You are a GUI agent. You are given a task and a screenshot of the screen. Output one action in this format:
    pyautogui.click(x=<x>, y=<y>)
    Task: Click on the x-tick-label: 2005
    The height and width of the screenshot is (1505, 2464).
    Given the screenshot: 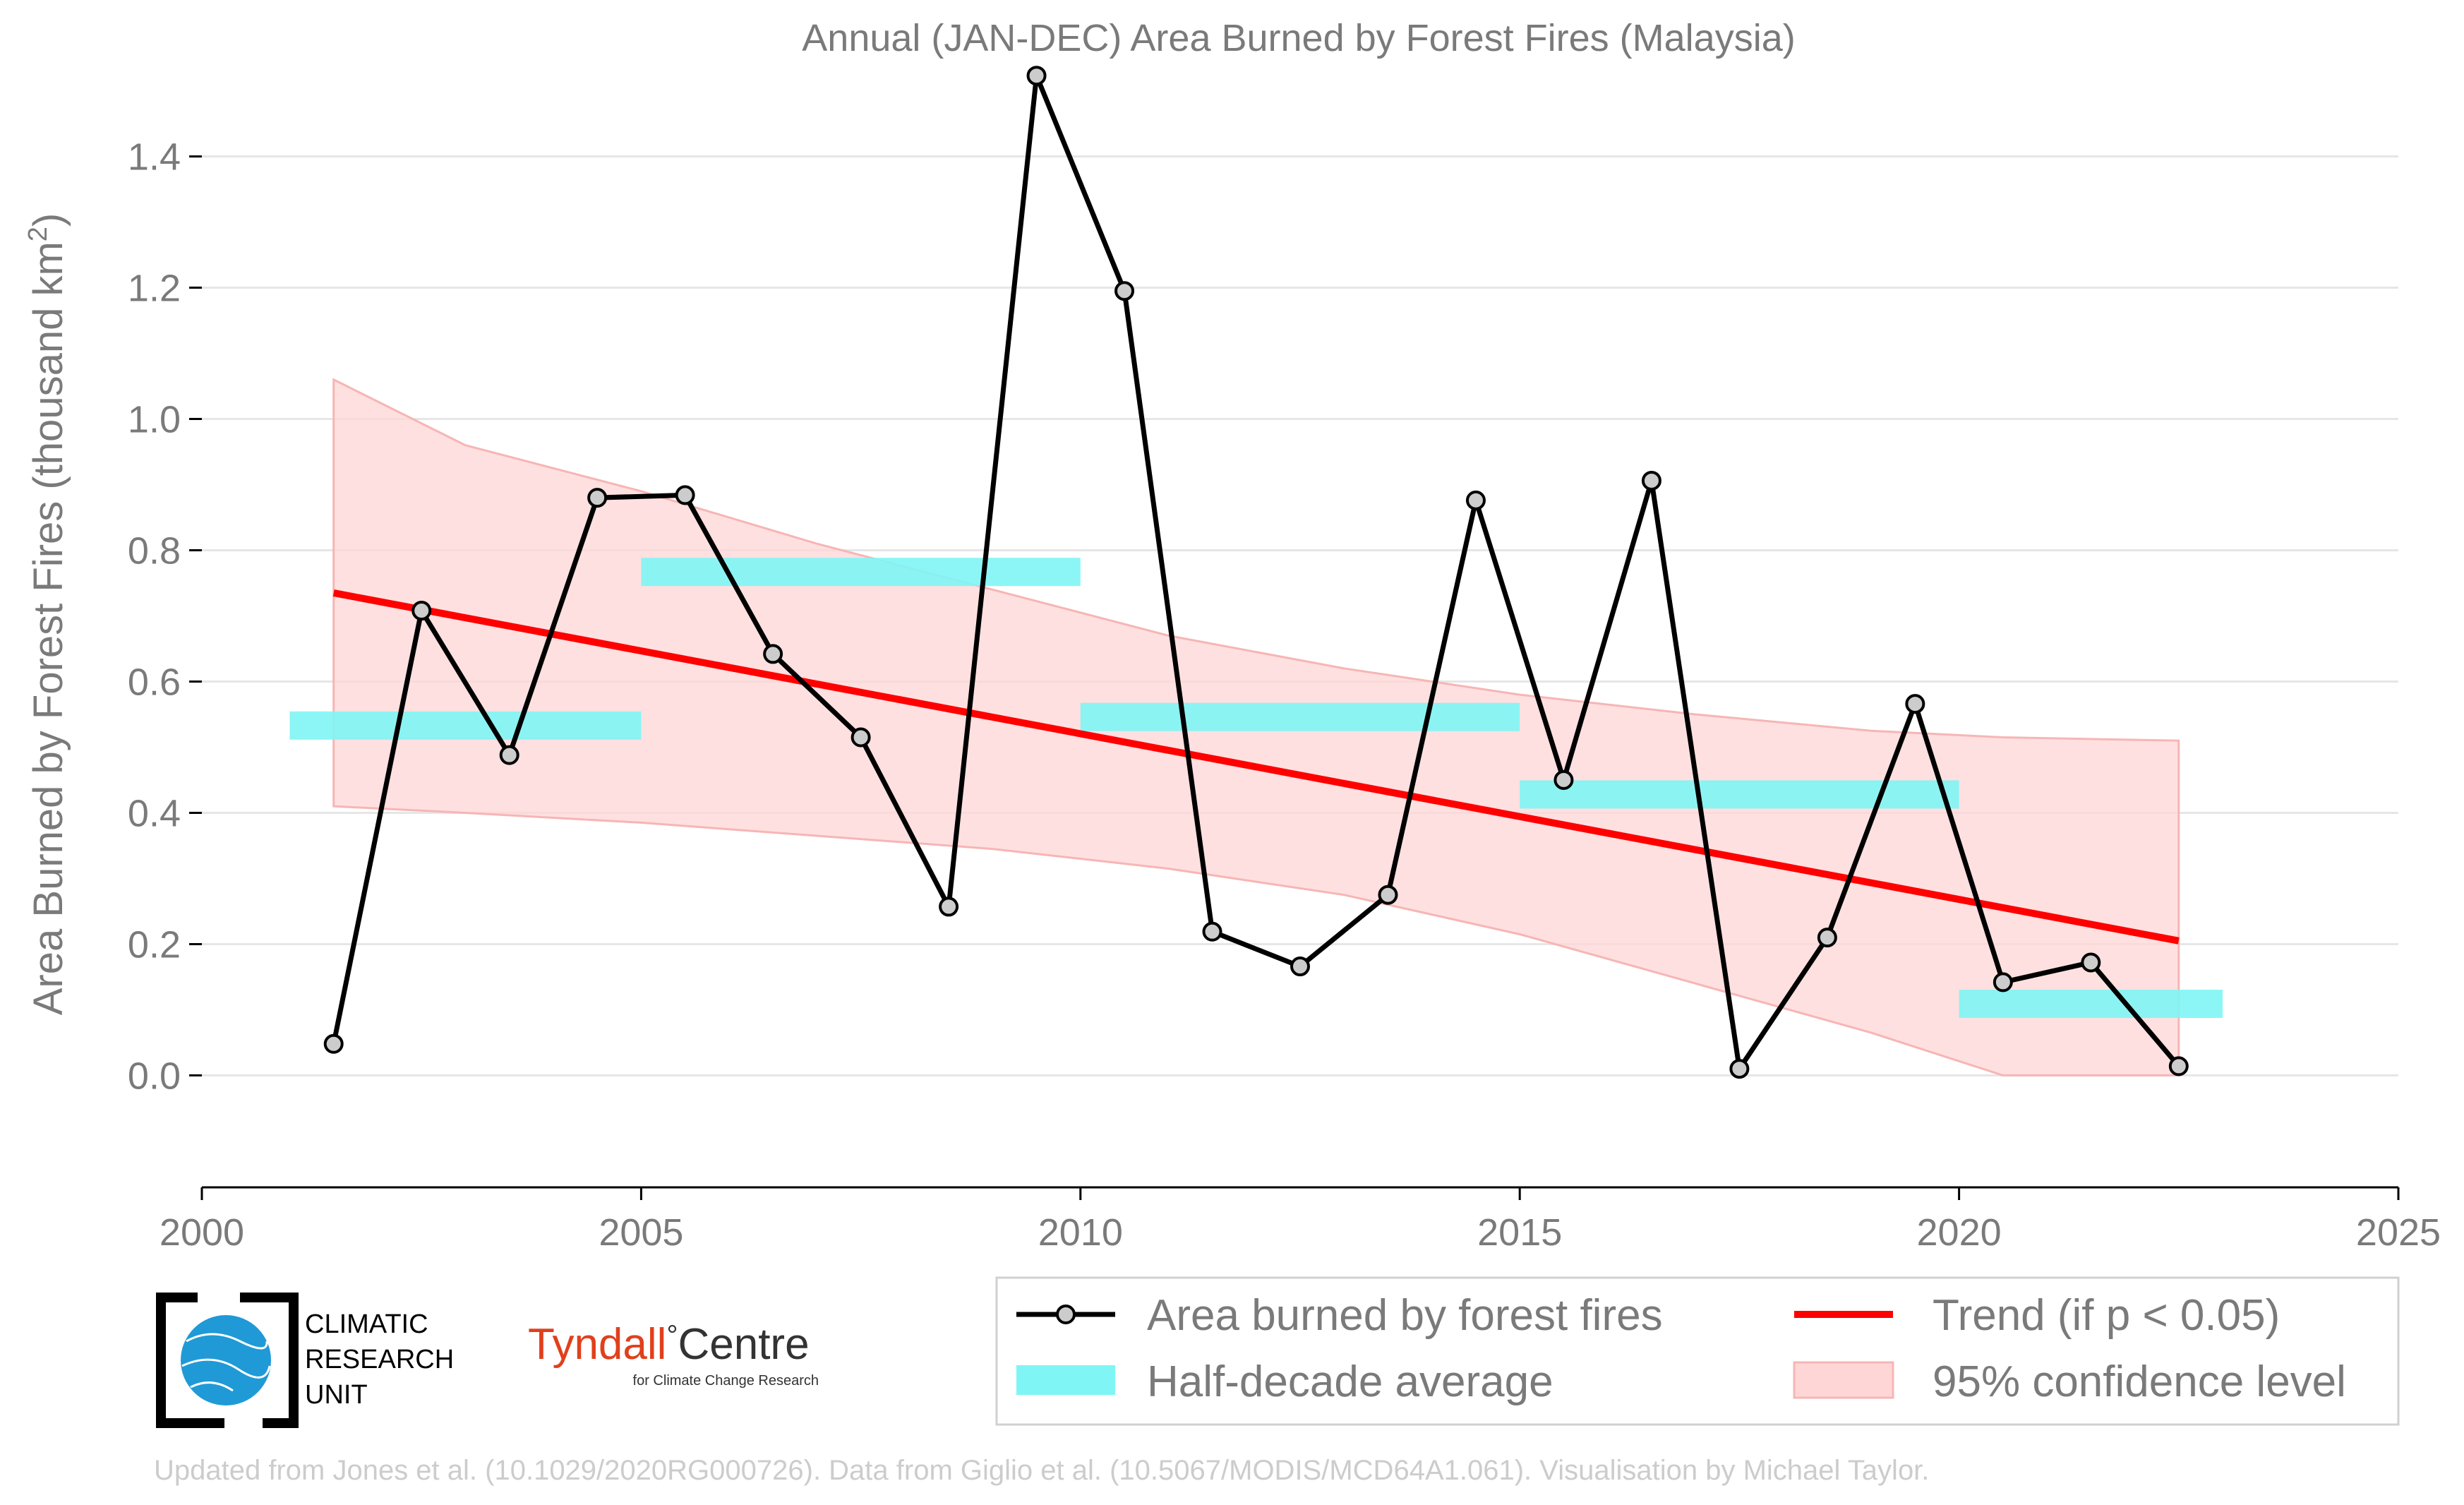 What is the action you would take?
    pyautogui.click(x=641, y=1232)
    